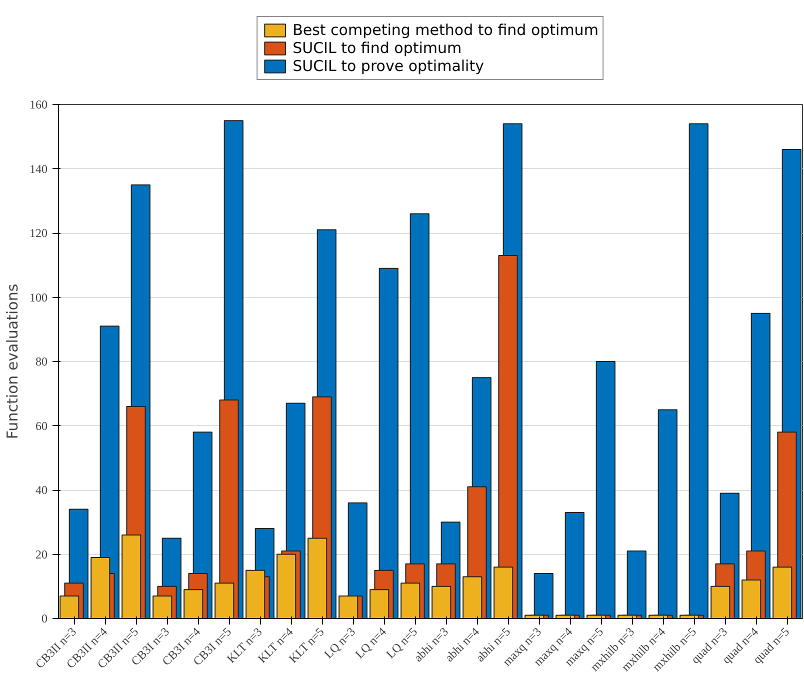  What do you see at coordinates (388, 66) in the screenshot?
I see `legend-label: SUCIL to prove optimality` at bounding box center [388, 66].